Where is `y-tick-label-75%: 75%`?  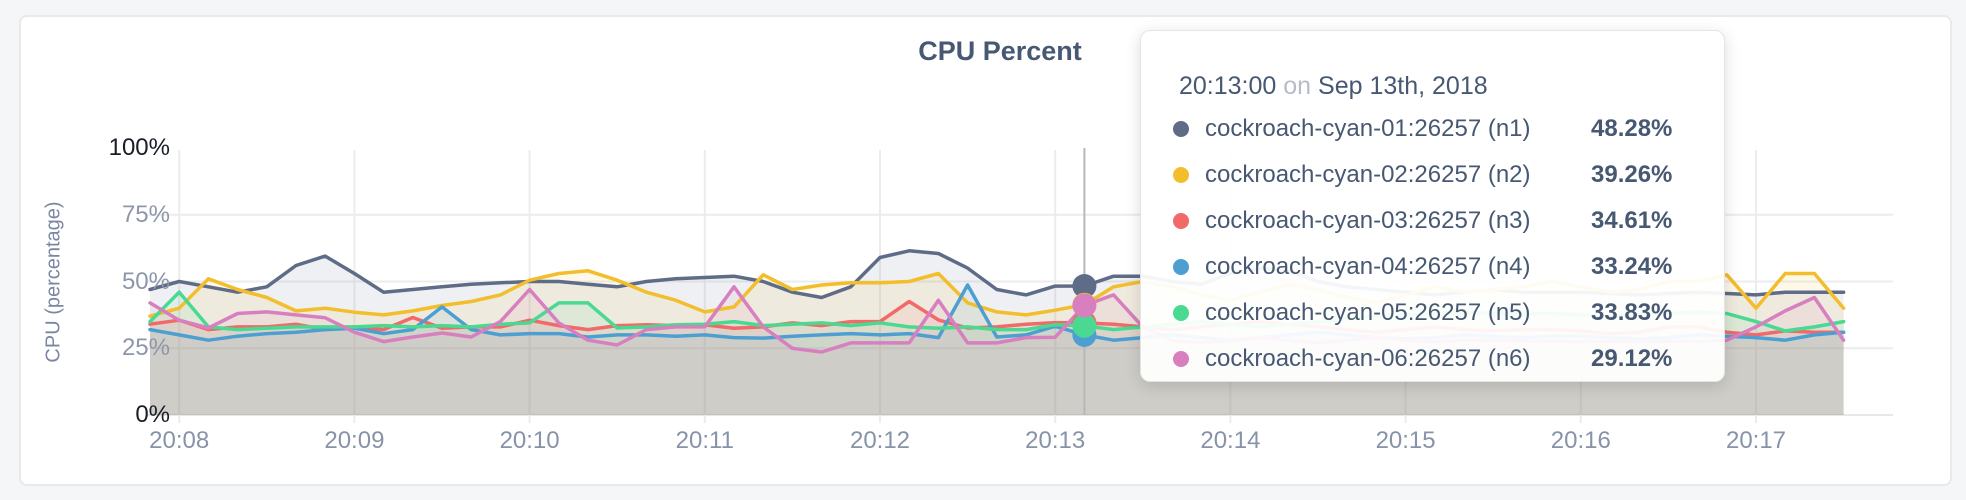 y-tick-label-75%: 75% is located at coordinates (145, 214).